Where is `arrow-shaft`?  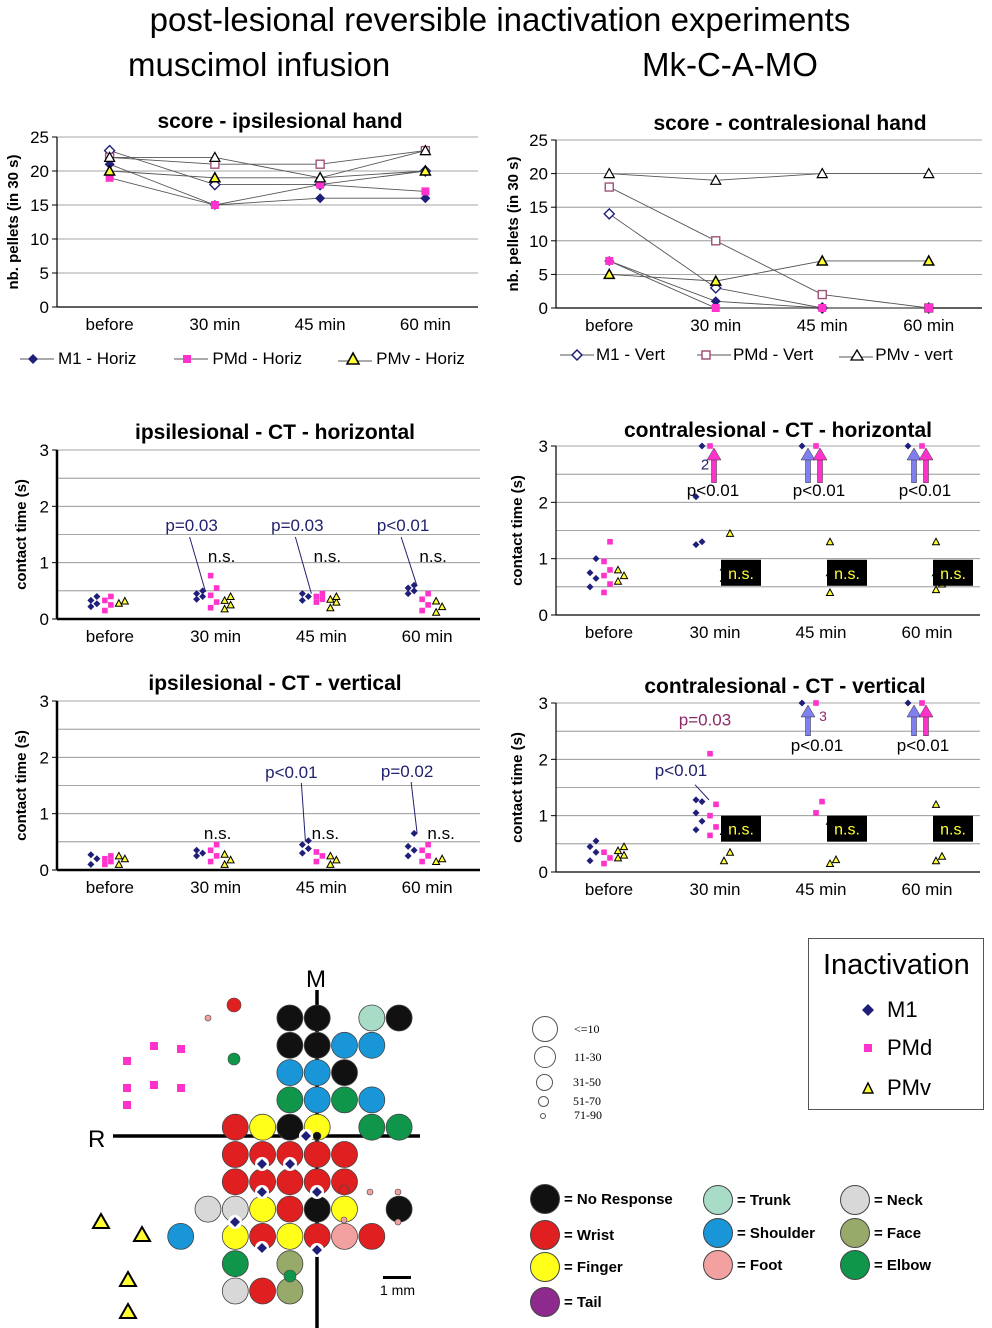 arrow-shaft is located at coordinates (926, 725).